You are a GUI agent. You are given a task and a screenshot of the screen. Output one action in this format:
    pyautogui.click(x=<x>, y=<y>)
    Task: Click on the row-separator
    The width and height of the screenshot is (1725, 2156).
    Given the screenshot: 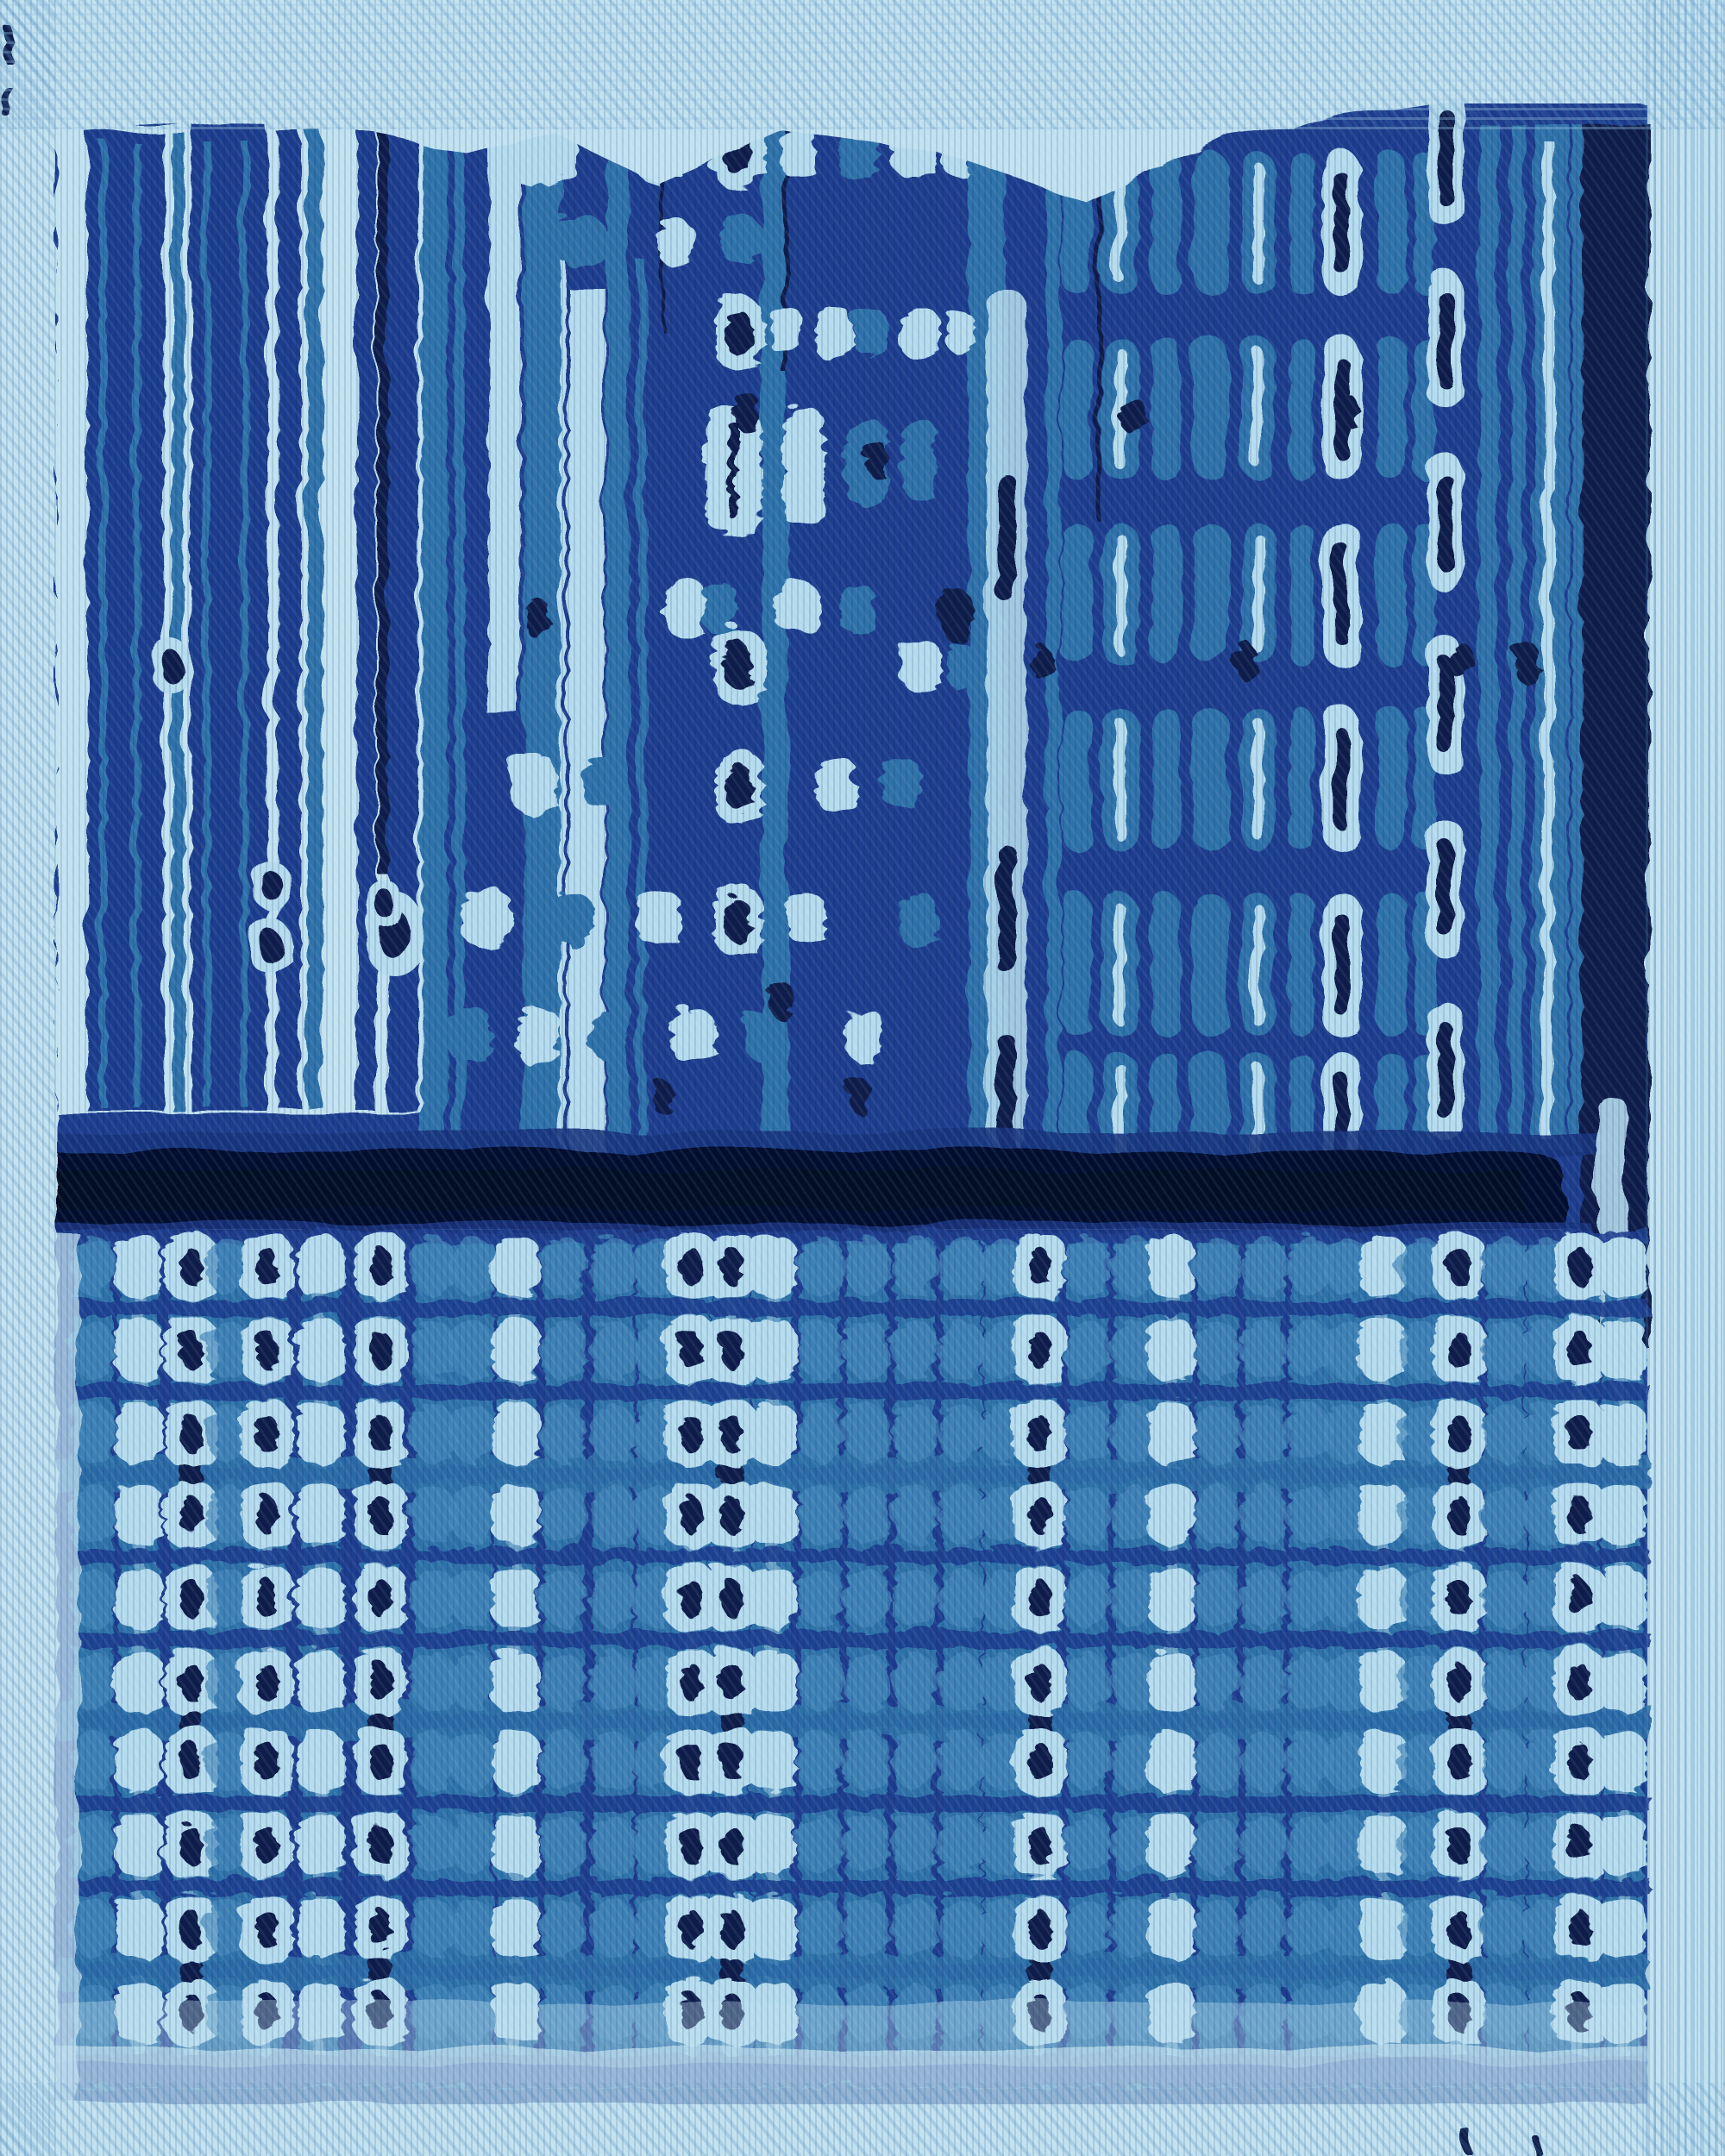 What is the action you would take?
    pyautogui.click(x=850, y=1389)
    